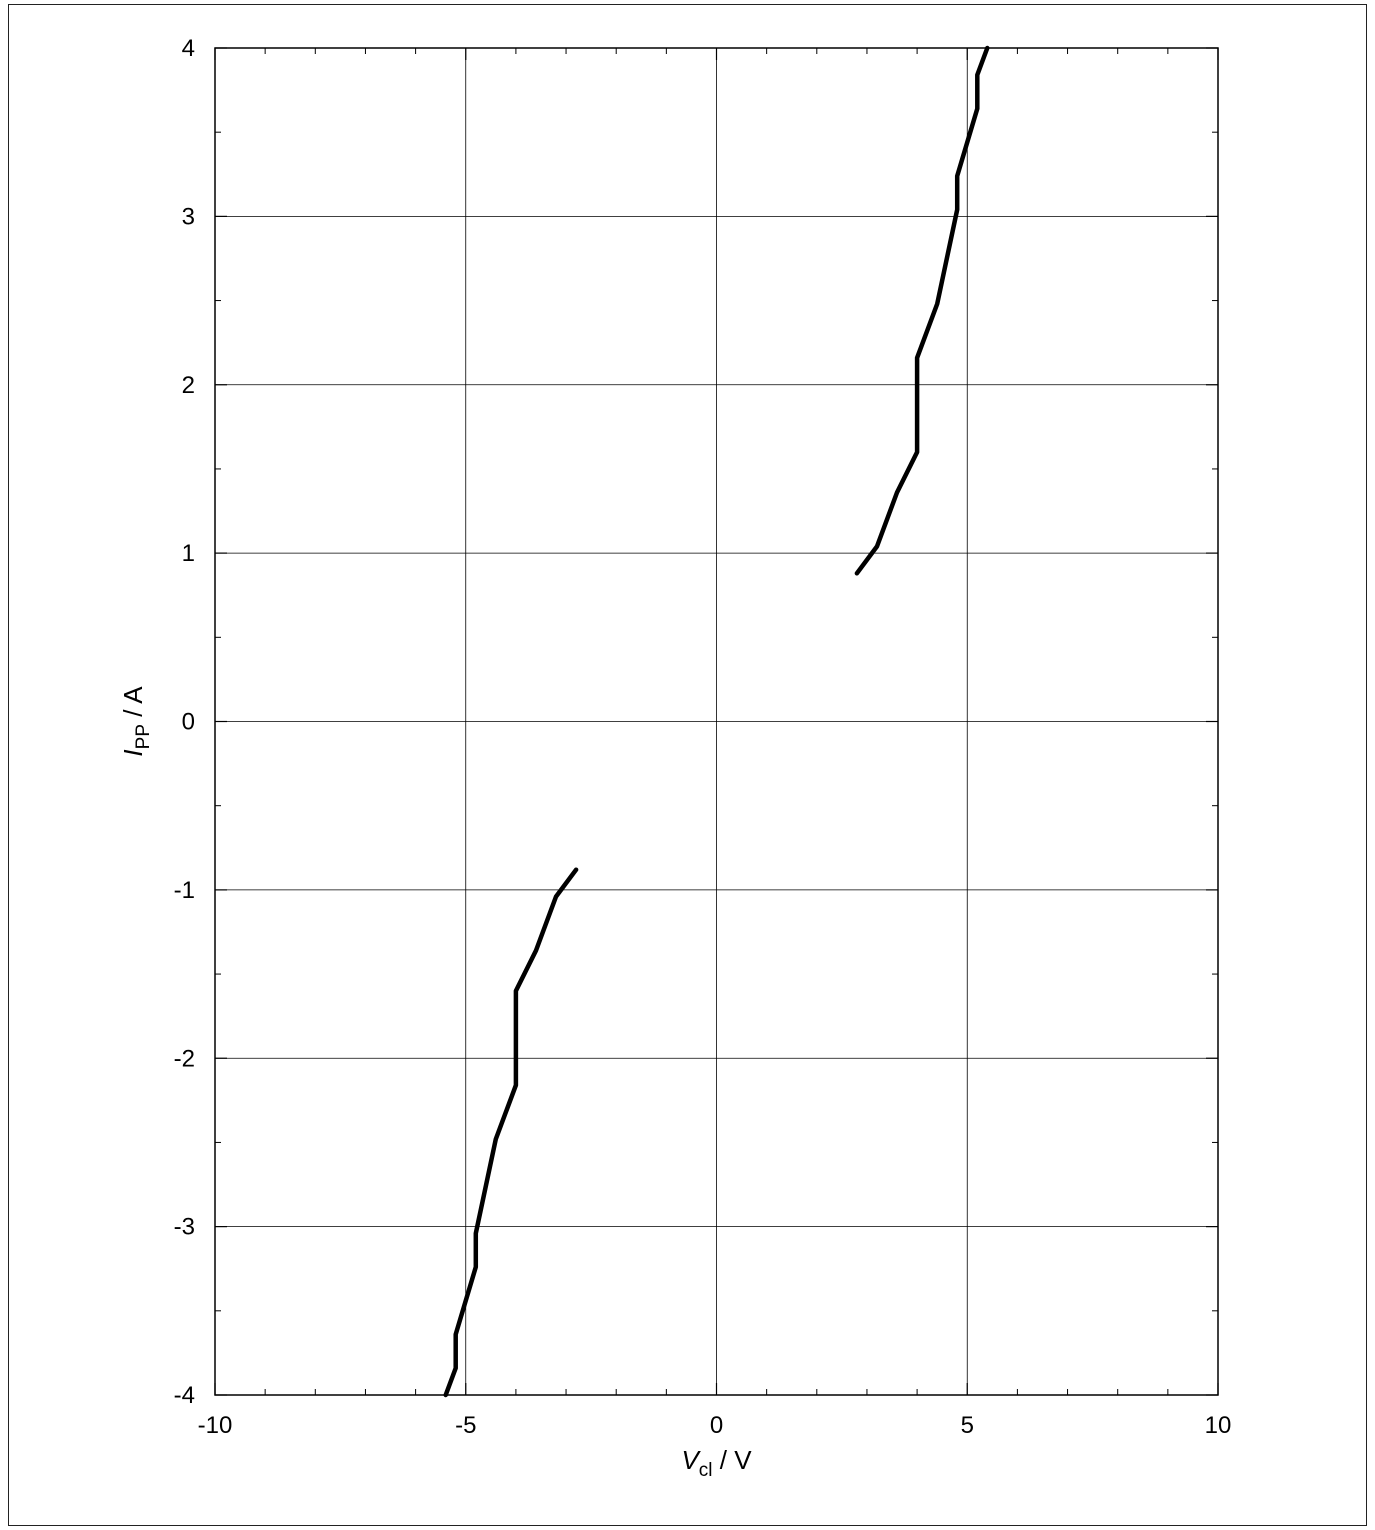 This screenshot has height=1530, width=1375. What do you see at coordinates (188, 48) in the screenshot?
I see `y-tick-label: 4` at bounding box center [188, 48].